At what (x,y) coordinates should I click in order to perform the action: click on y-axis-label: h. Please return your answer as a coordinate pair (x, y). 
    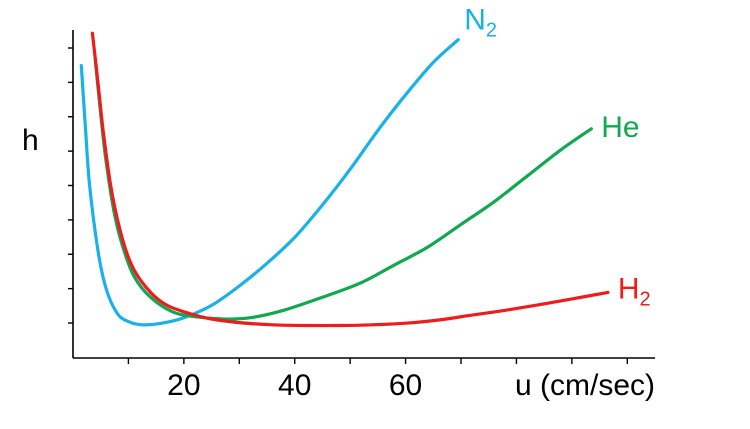
    Looking at the image, I should click on (30, 140).